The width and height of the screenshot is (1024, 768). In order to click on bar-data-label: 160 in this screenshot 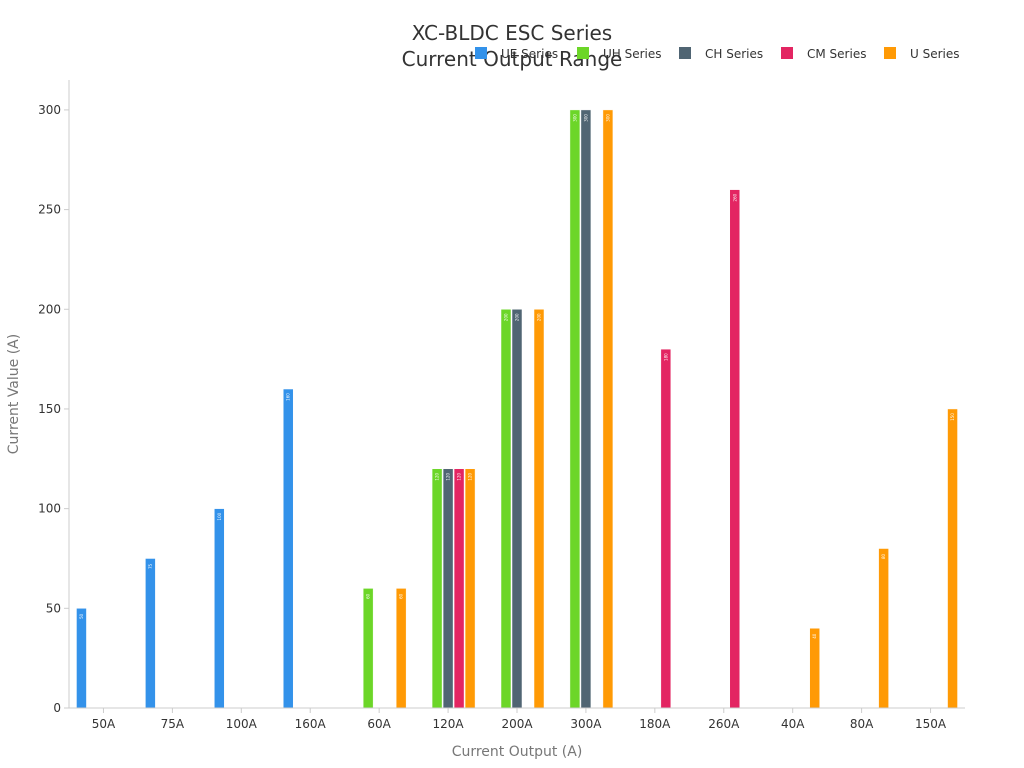, I will do `click(288, 397)`.